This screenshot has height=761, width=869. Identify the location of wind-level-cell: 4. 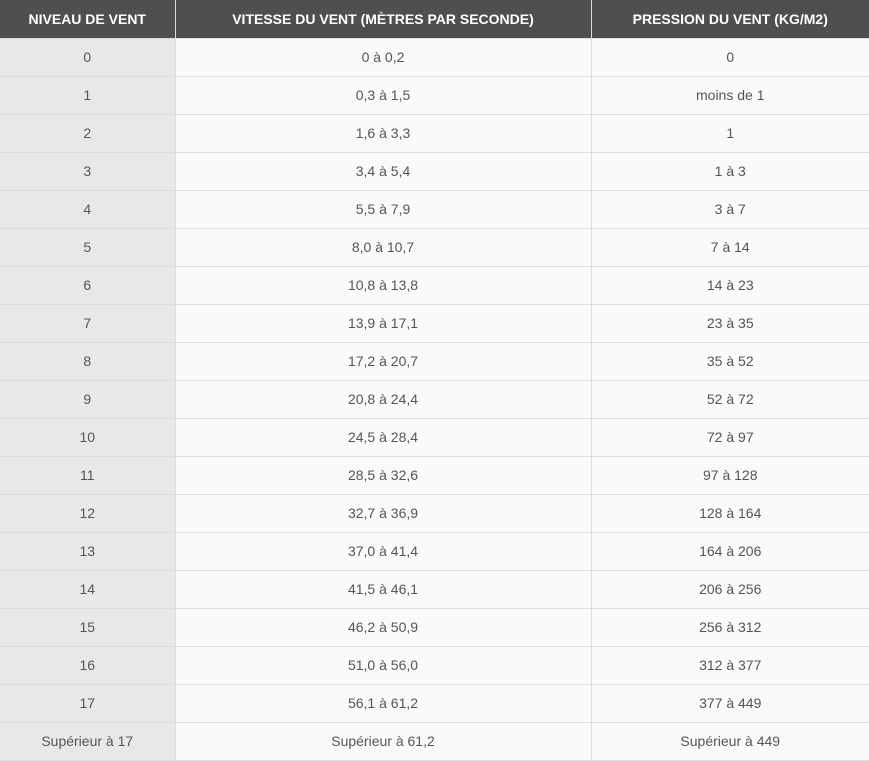
(88, 209).